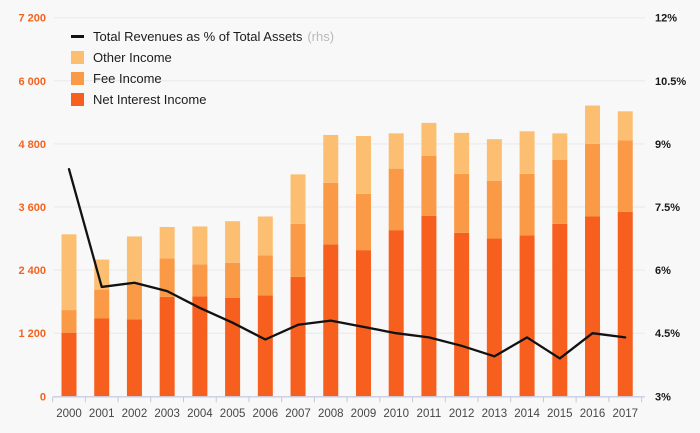  Describe the element at coordinates (429, 414) in the screenshot. I see `x-axis-label: 2011` at that location.